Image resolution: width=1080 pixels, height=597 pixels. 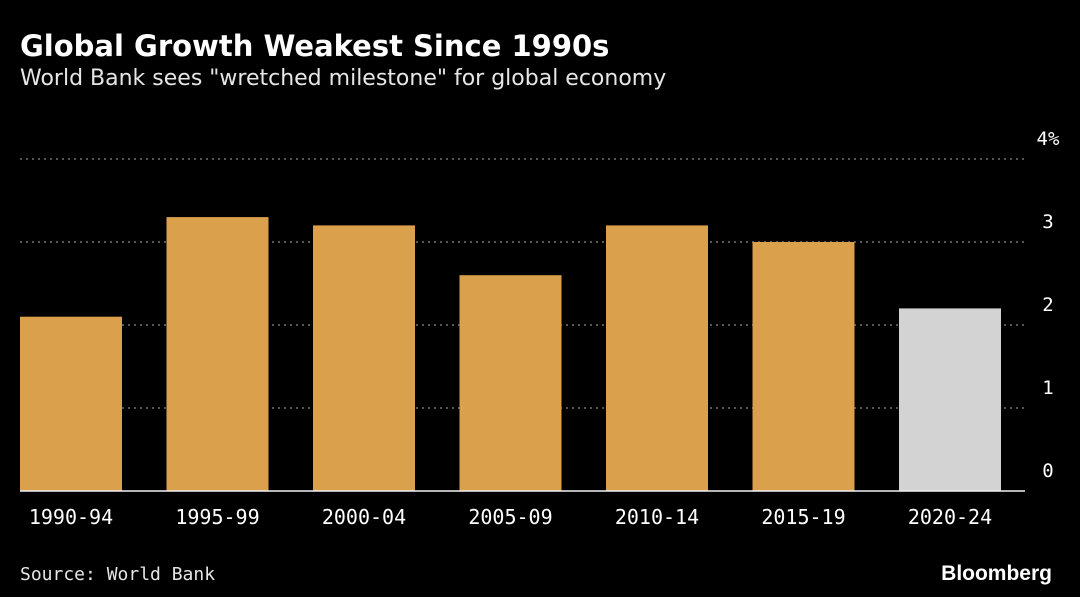 What do you see at coordinates (71, 517) in the screenshot?
I see `x-tick-label: 1990-94` at bounding box center [71, 517].